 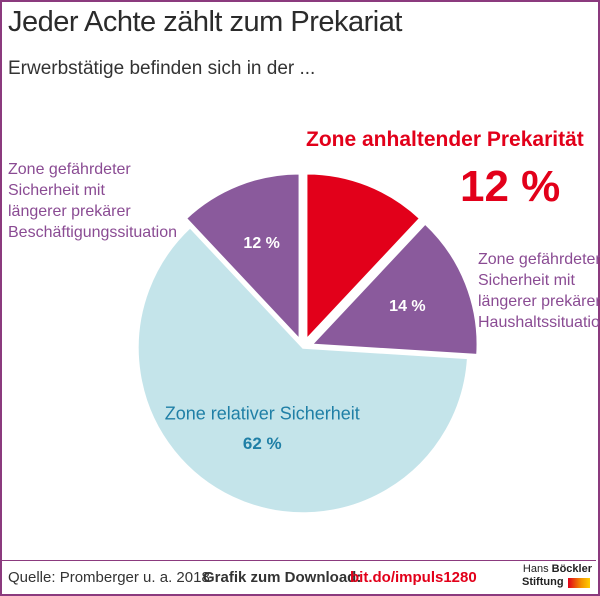 I want to click on hans-boeckler-logo: Hans Böckler Stiftung, so click(x=557, y=578).